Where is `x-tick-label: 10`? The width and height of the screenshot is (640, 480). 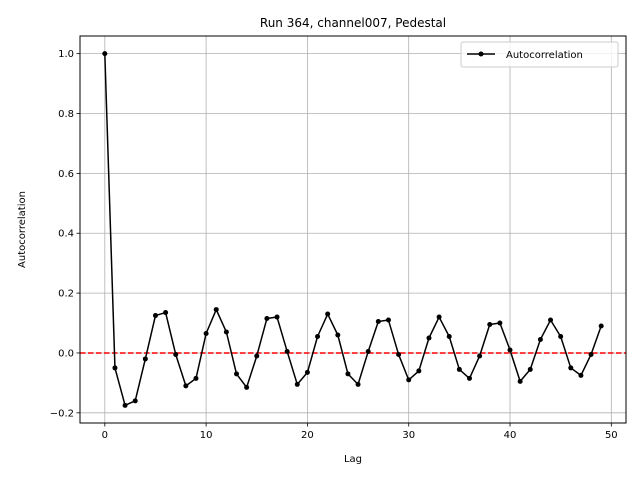 x-tick-label: 10 is located at coordinates (206, 435).